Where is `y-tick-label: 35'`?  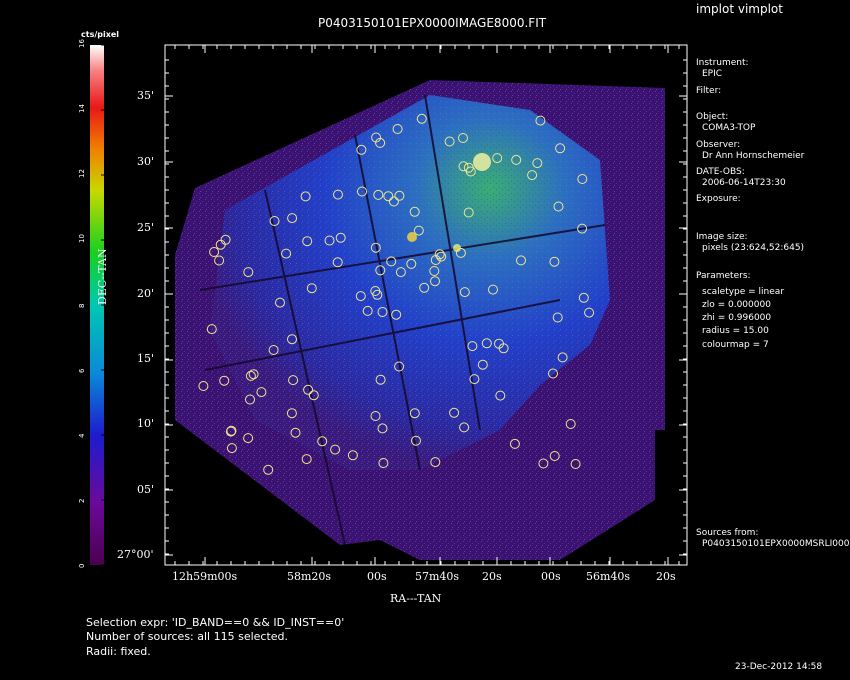
y-tick-label: 35' is located at coordinates (146, 95).